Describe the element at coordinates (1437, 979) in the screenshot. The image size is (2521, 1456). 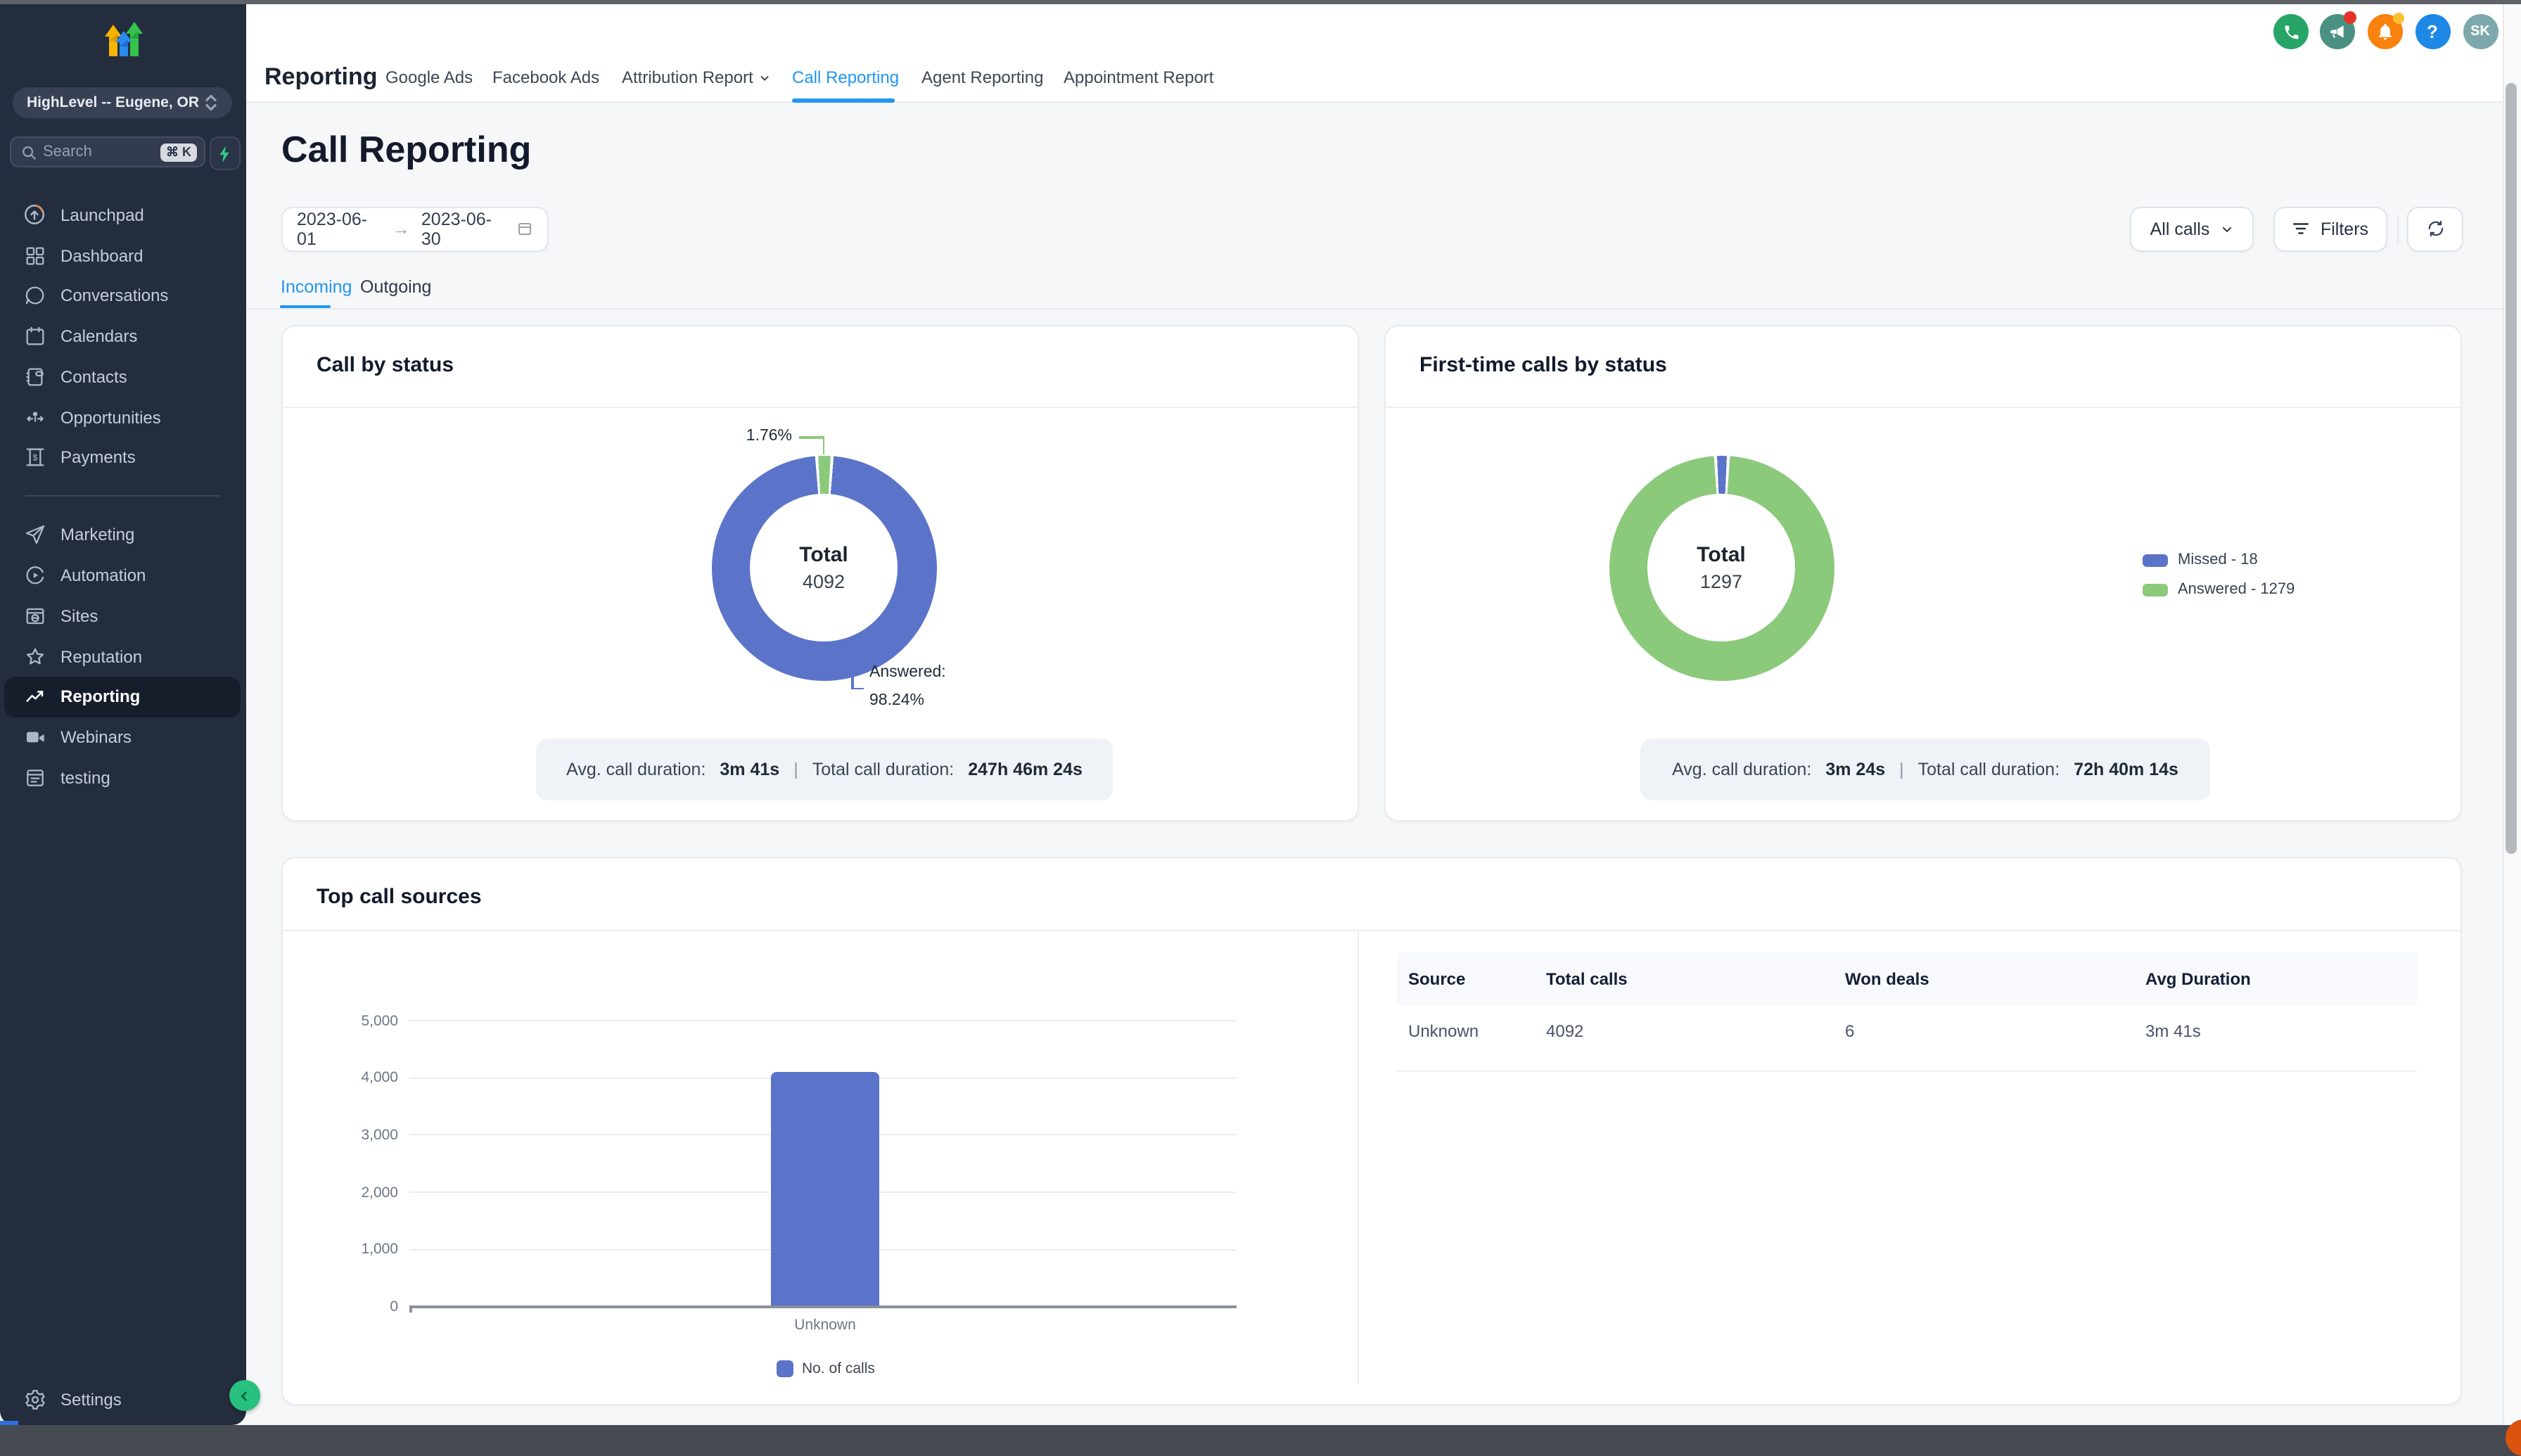
I see `column-header-source: Source` at that location.